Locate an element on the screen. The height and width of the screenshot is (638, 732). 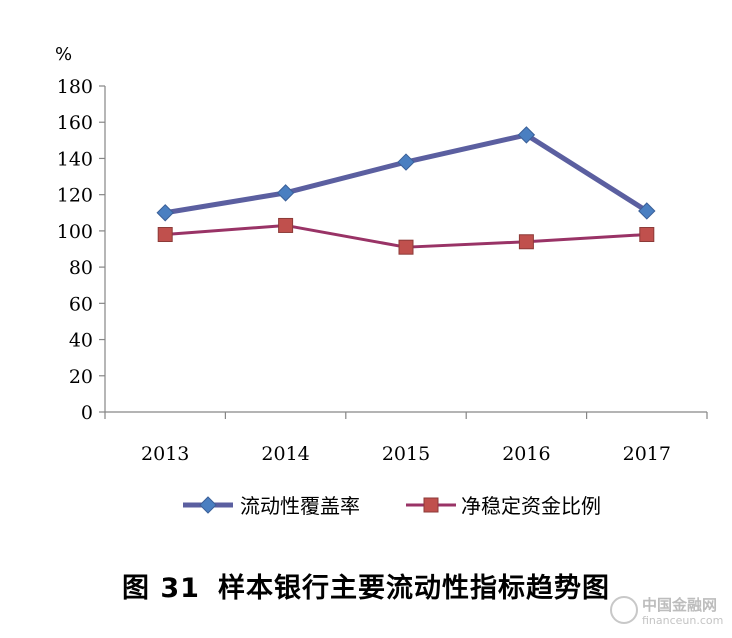
y-unit-label: % is located at coordinates (63, 54).